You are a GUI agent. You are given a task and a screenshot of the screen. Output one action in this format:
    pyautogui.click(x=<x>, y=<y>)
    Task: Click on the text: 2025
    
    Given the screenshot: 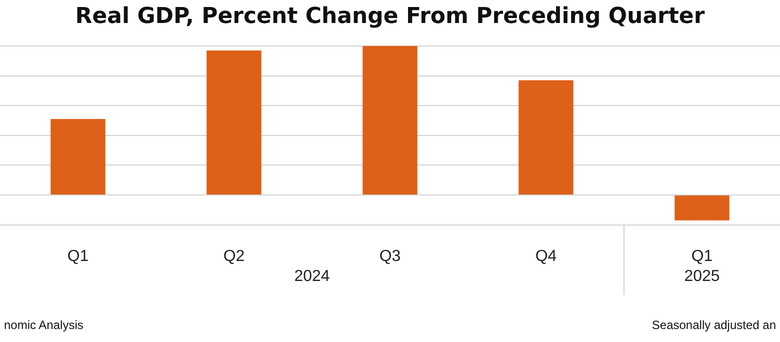 What is the action you would take?
    pyautogui.click(x=702, y=276)
    